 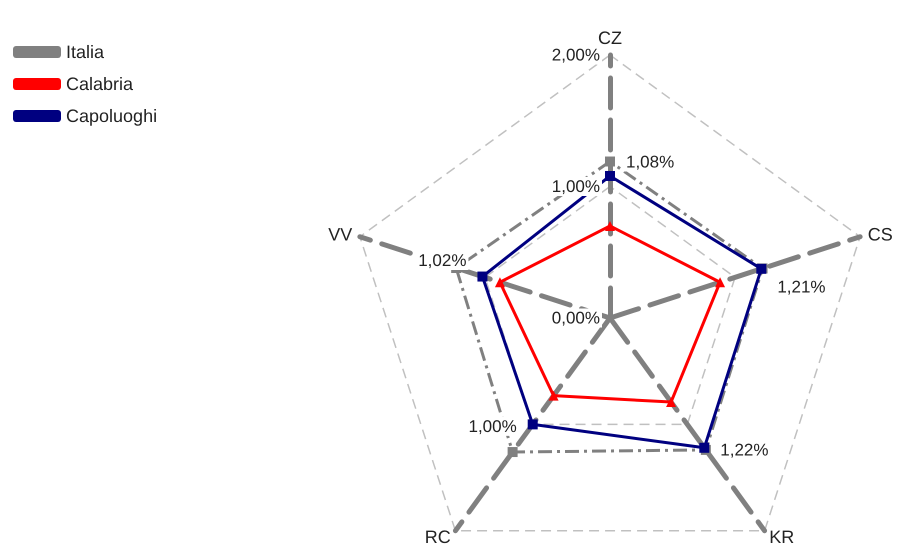 What do you see at coordinates (442, 260) in the screenshot?
I see `data-label: 1,02%` at bounding box center [442, 260].